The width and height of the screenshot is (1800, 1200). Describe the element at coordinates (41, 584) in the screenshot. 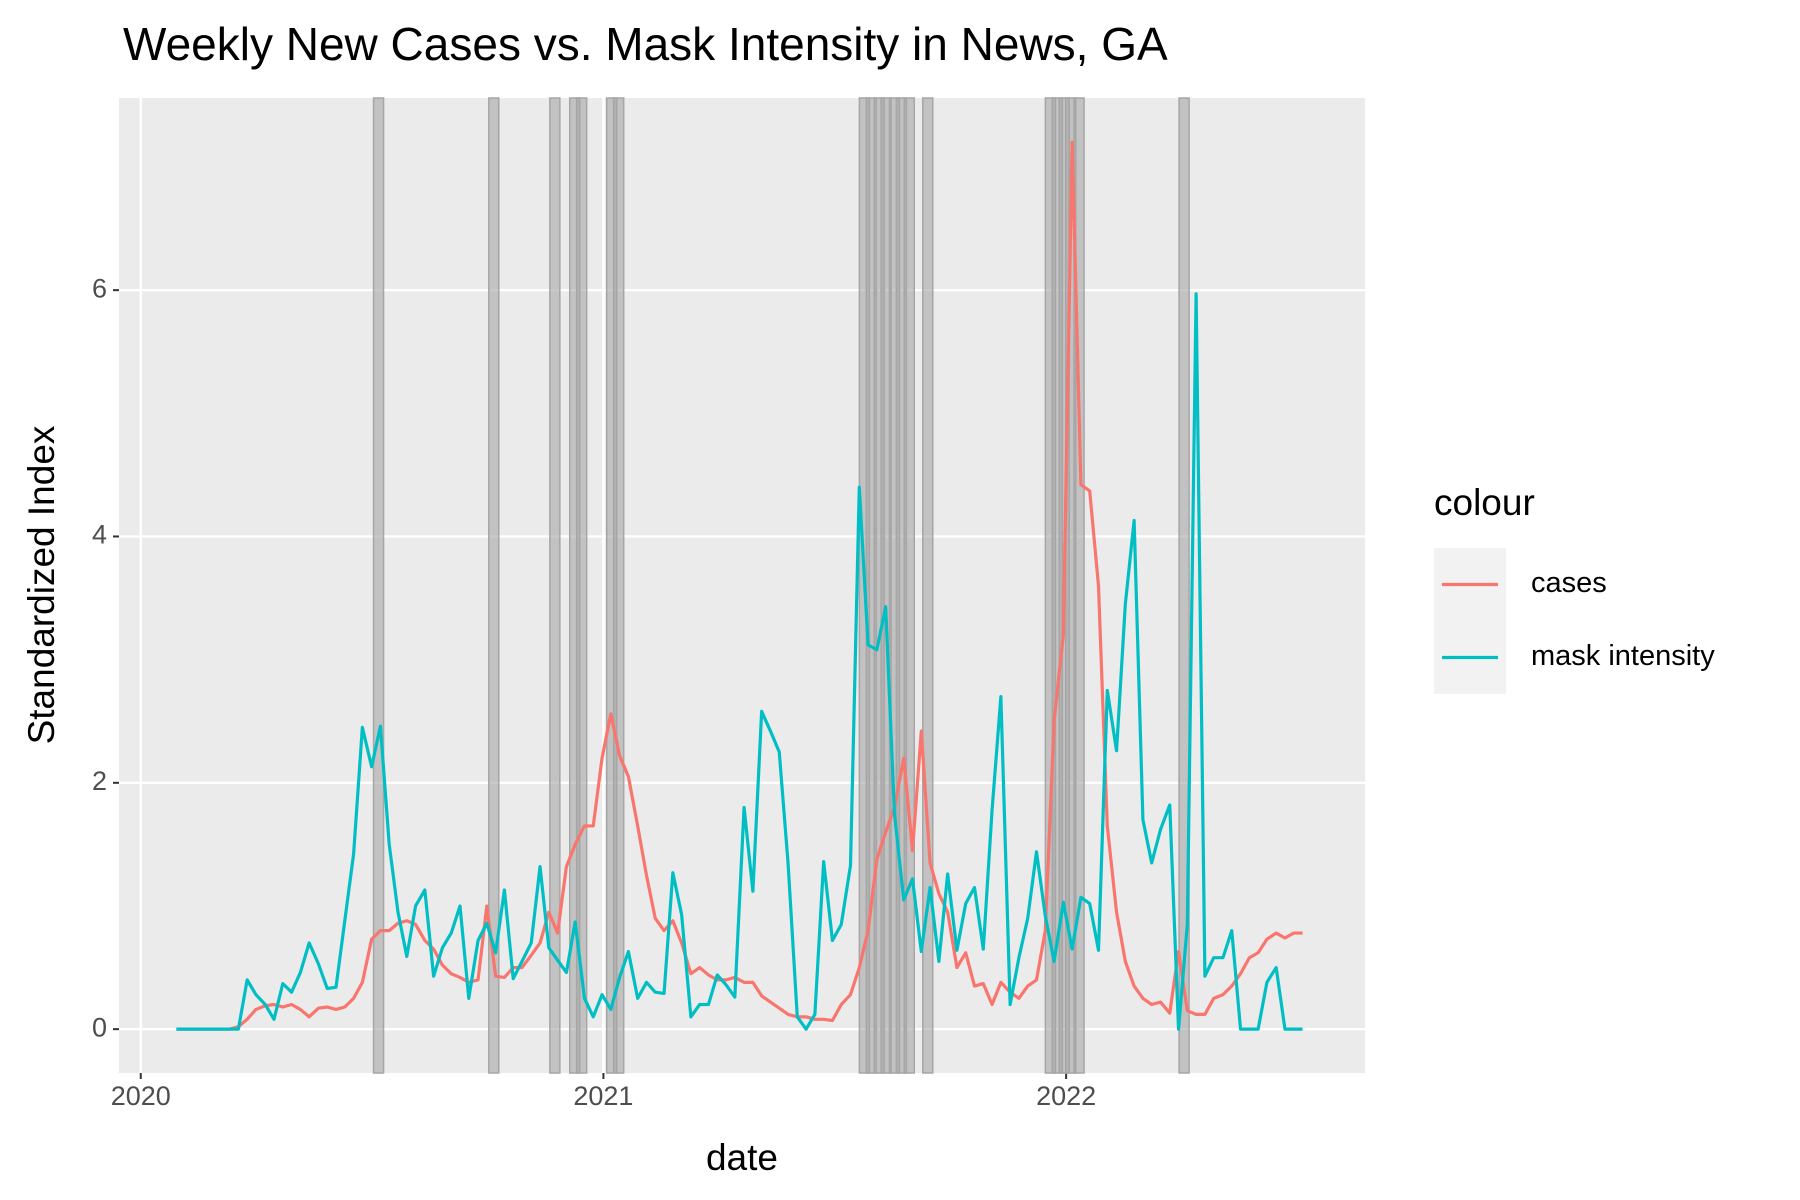

I see `y-axis-title: Standardized Index` at that location.